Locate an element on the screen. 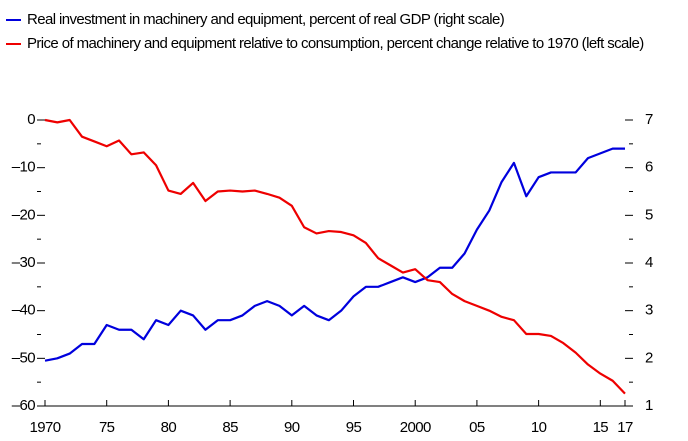 The width and height of the screenshot is (688, 441). y2-tick-label: 3 is located at coordinates (649, 310).